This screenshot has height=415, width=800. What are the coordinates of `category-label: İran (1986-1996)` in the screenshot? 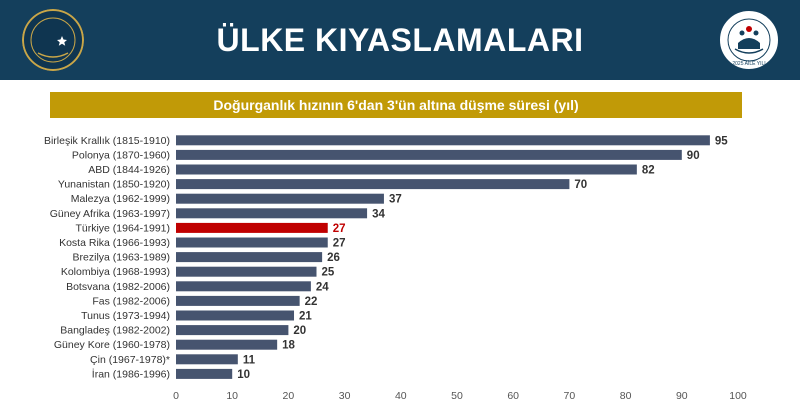 It's located at (131, 373).